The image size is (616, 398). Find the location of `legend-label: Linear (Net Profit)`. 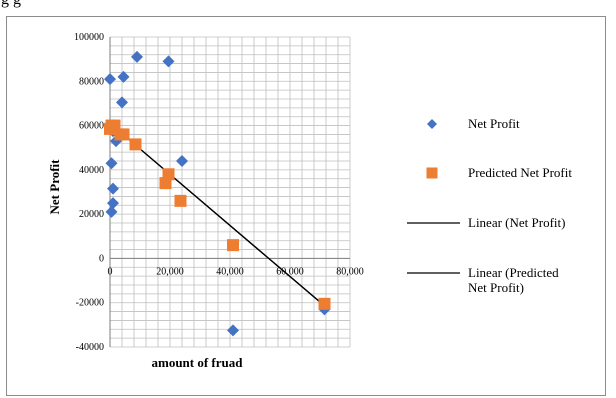

legend-label: Linear (Net Profit) is located at coordinates (516, 222).